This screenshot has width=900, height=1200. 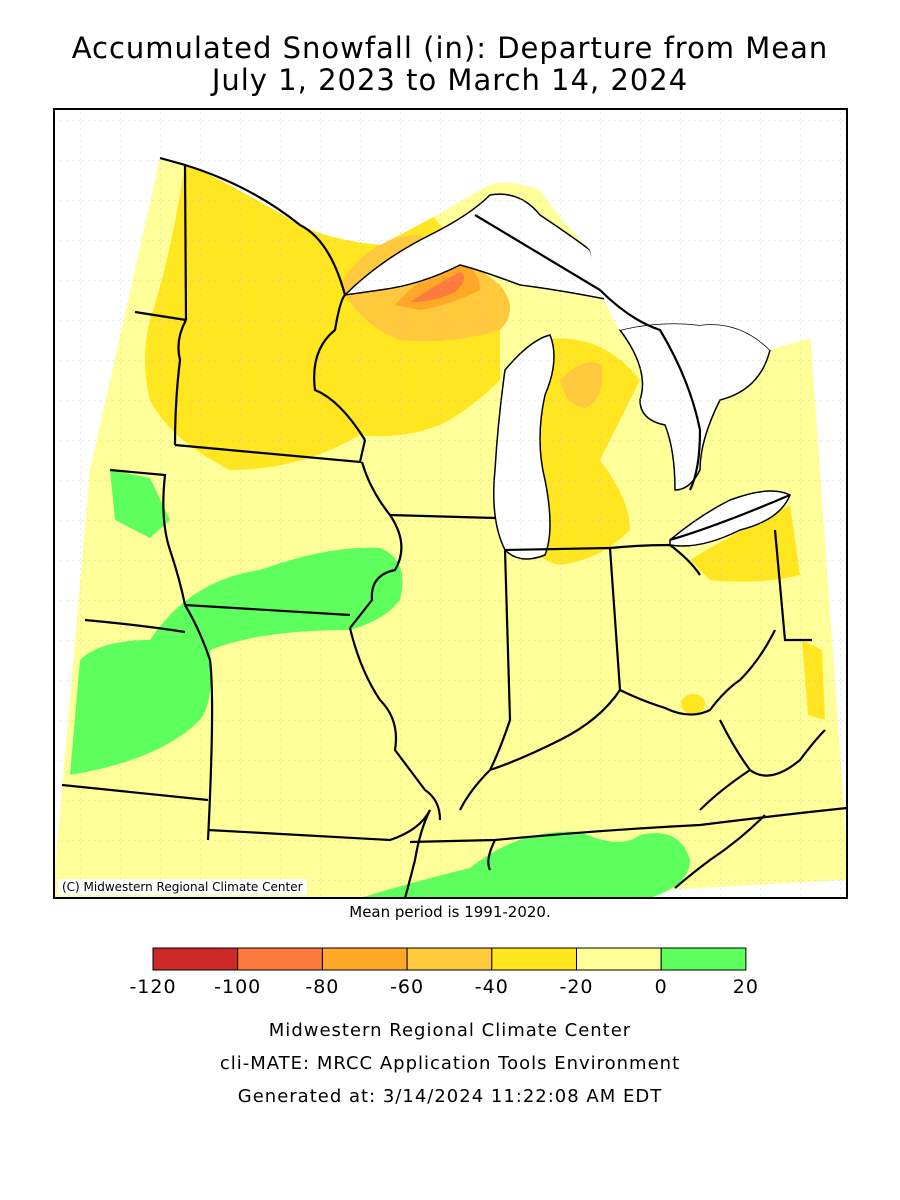 I want to click on mean-period-note: Mean period is 1991-2020., so click(x=450, y=912).